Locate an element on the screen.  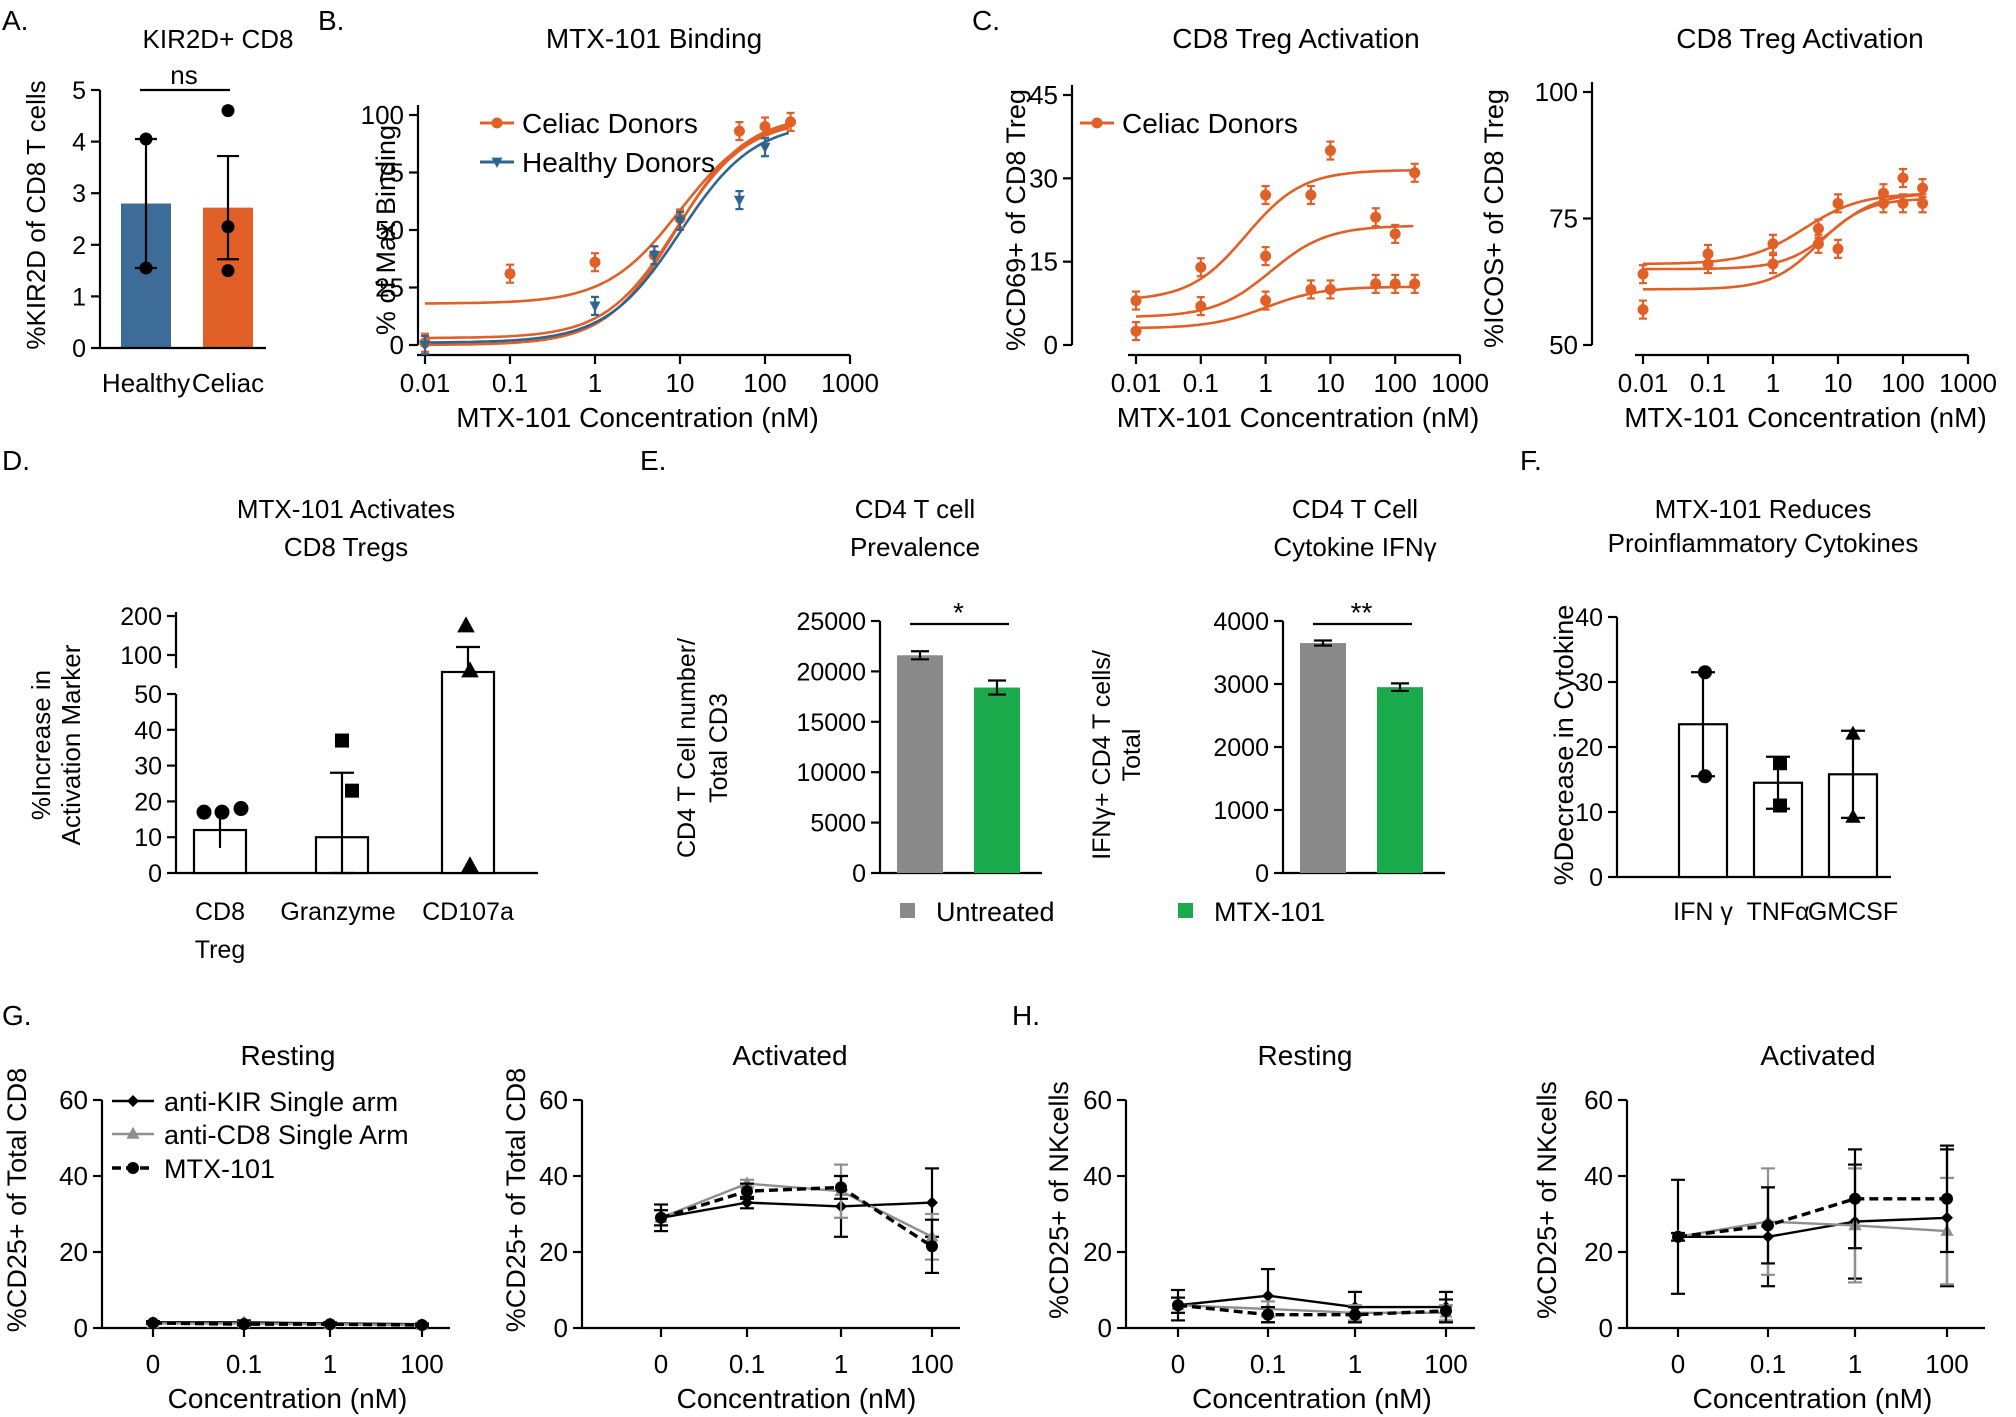
panel-c1-x-tick-label: 100 is located at coordinates (1395, 383).